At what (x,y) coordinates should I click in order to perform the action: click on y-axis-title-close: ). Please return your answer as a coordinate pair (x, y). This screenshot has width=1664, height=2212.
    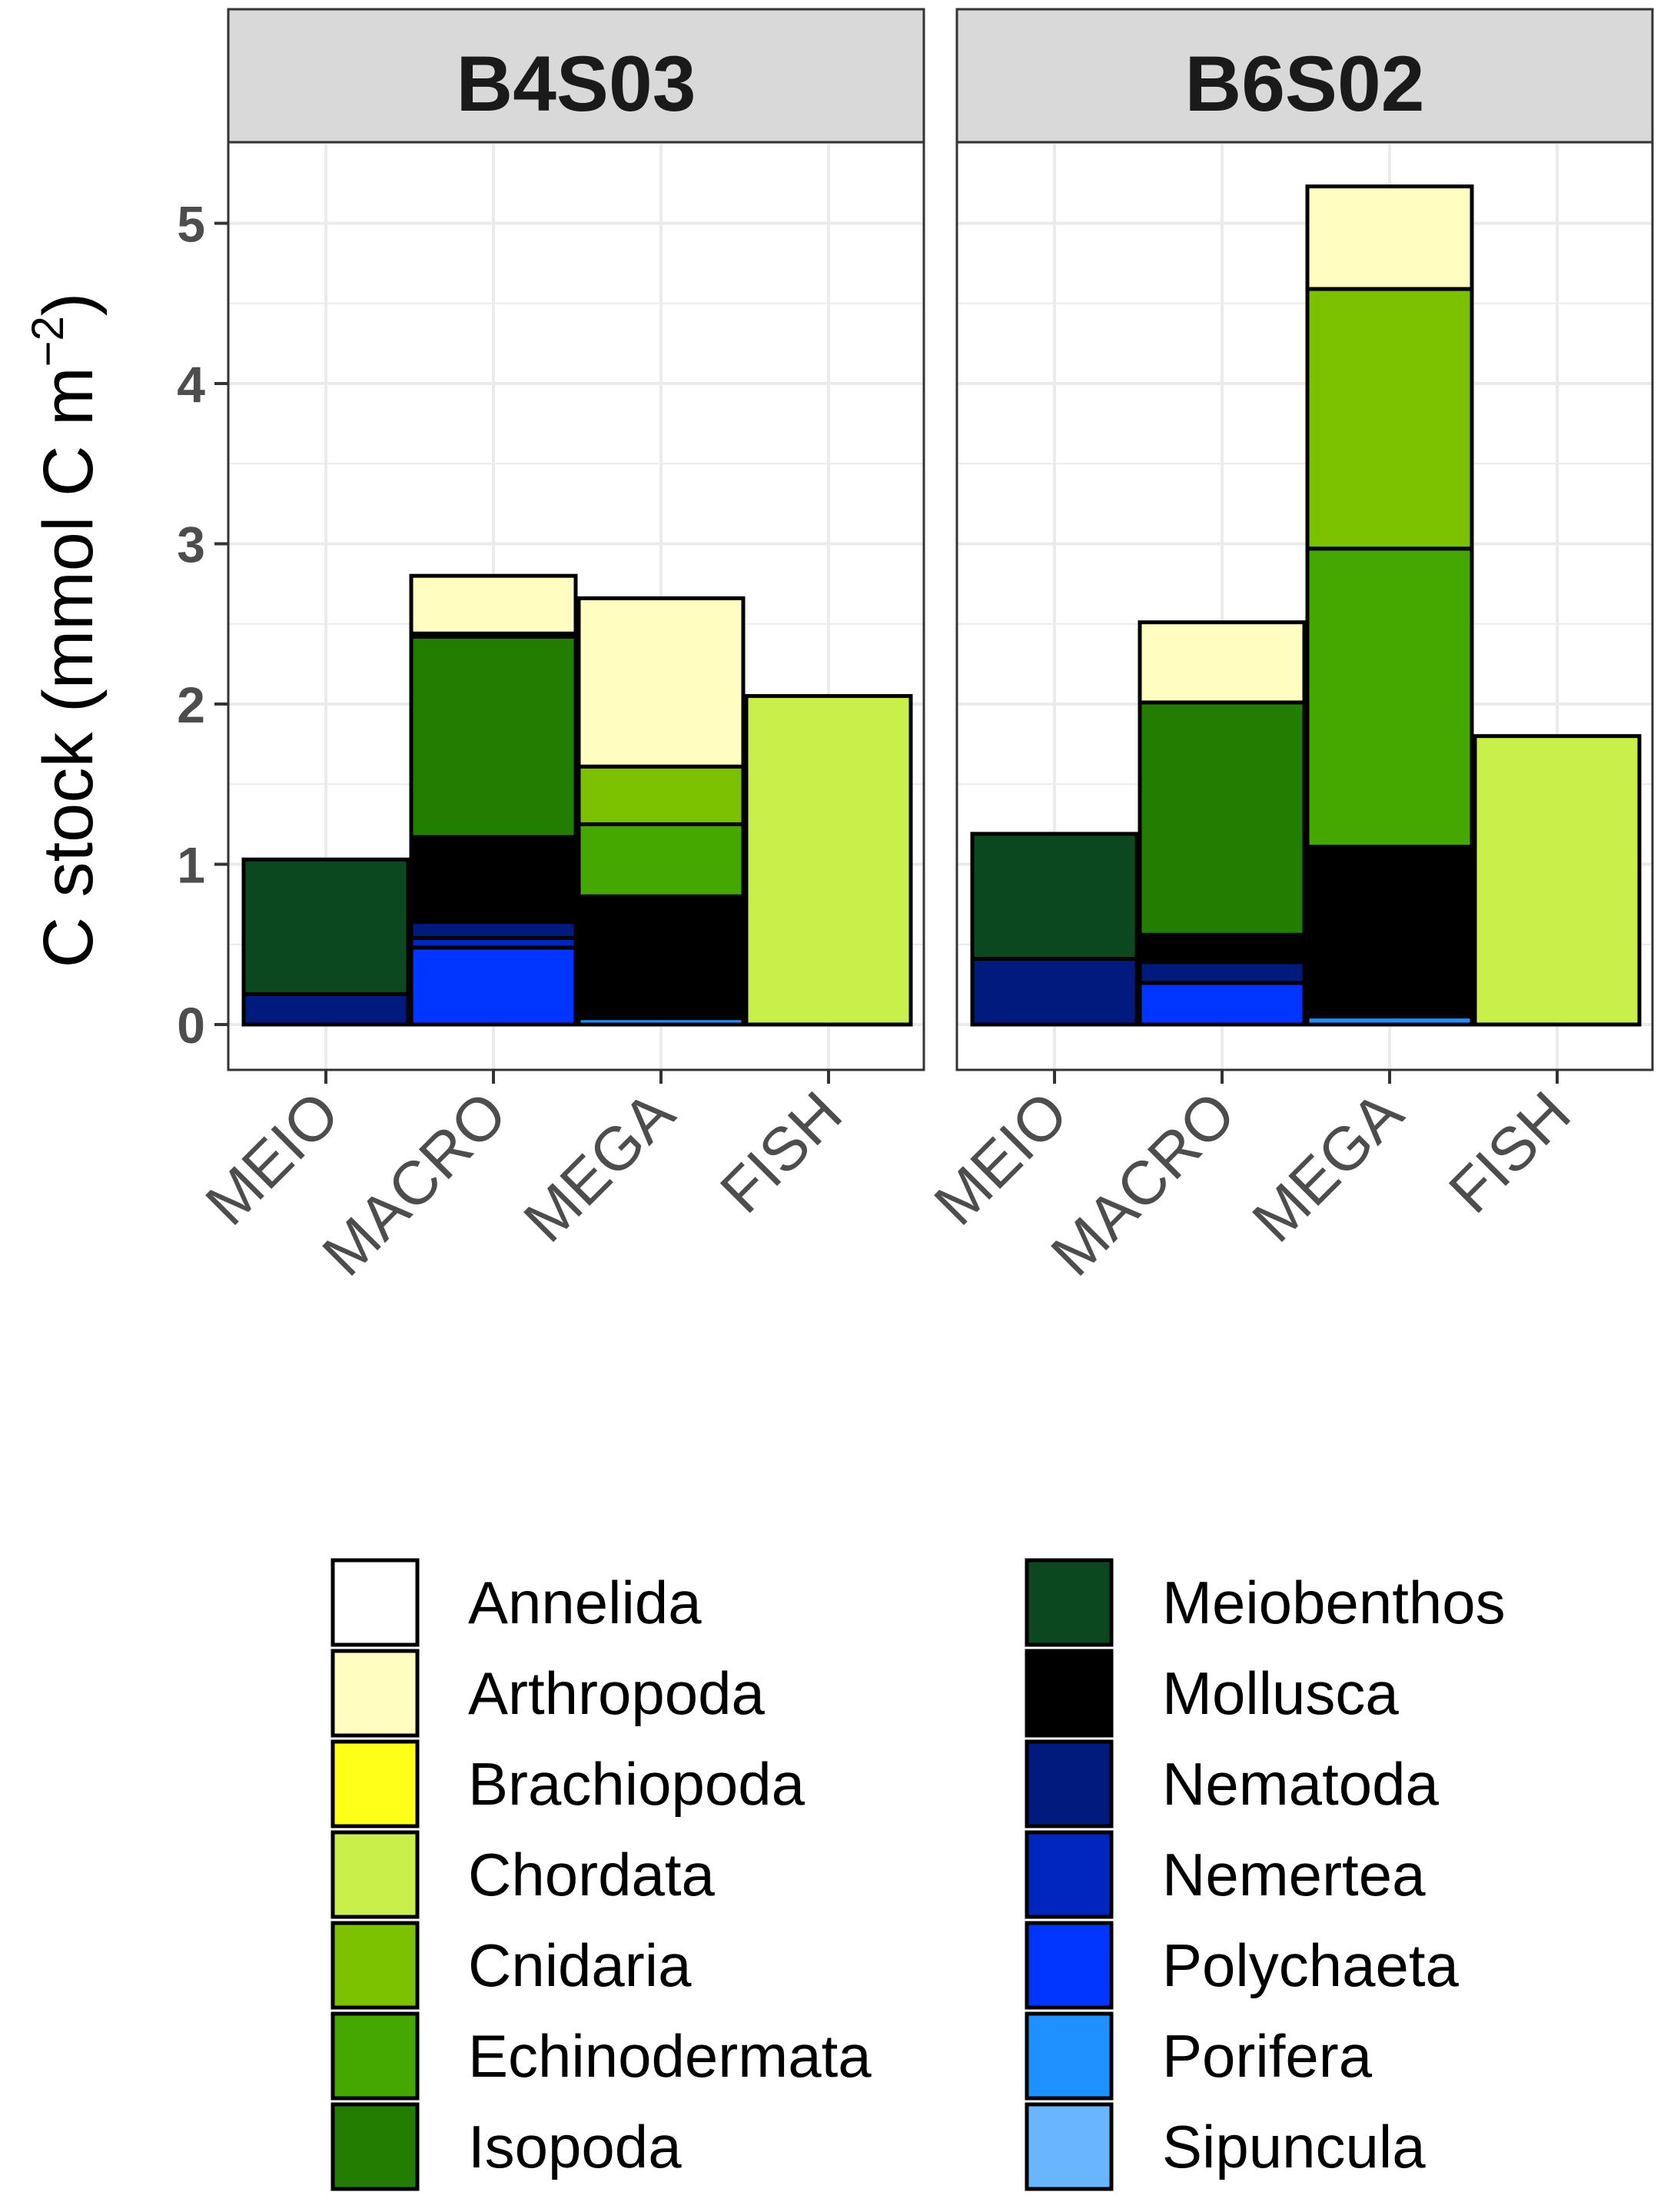
    Looking at the image, I should click on (68, 305).